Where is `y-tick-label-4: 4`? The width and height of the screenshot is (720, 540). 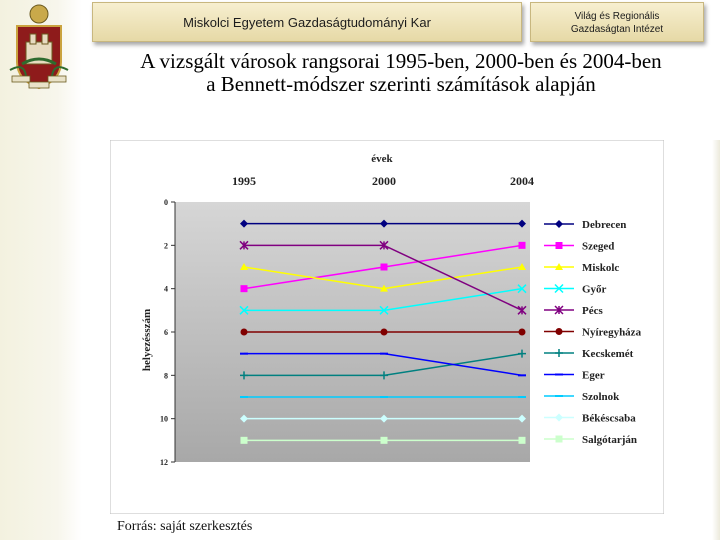
y-tick-label-4: 4 is located at coordinates (166, 289).